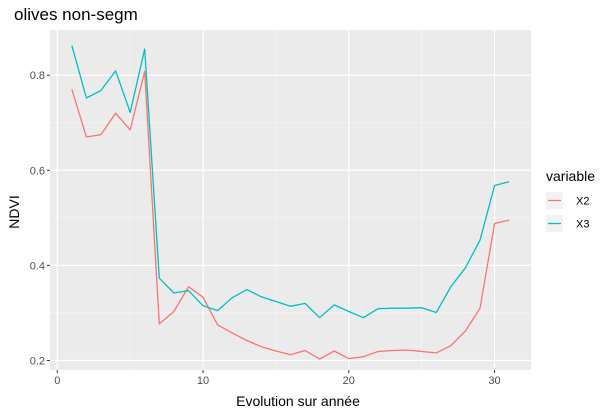 This screenshot has width=612, height=417. Describe the element at coordinates (37, 361) in the screenshot. I see `y-tick-label: 0.2` at that location.